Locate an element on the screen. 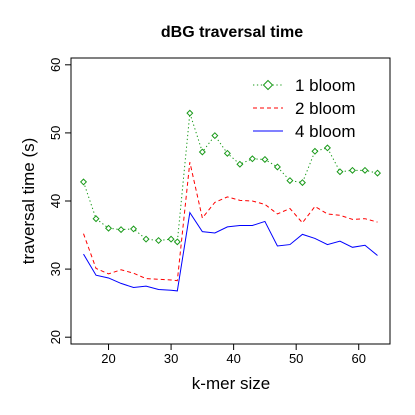 The image size is (415, 415). x-tick-label: 30 is located at coordinates (171, 358).